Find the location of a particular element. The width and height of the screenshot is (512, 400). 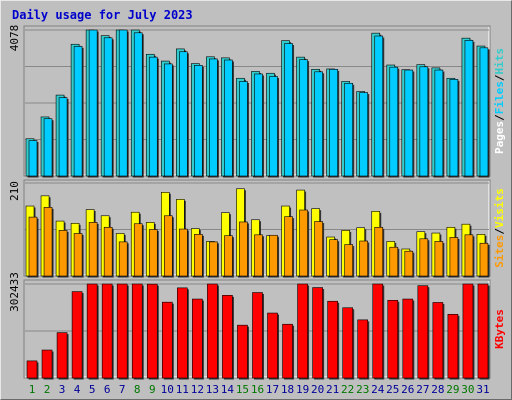

day-label-7: 7 is located at coordinates (122, 389).